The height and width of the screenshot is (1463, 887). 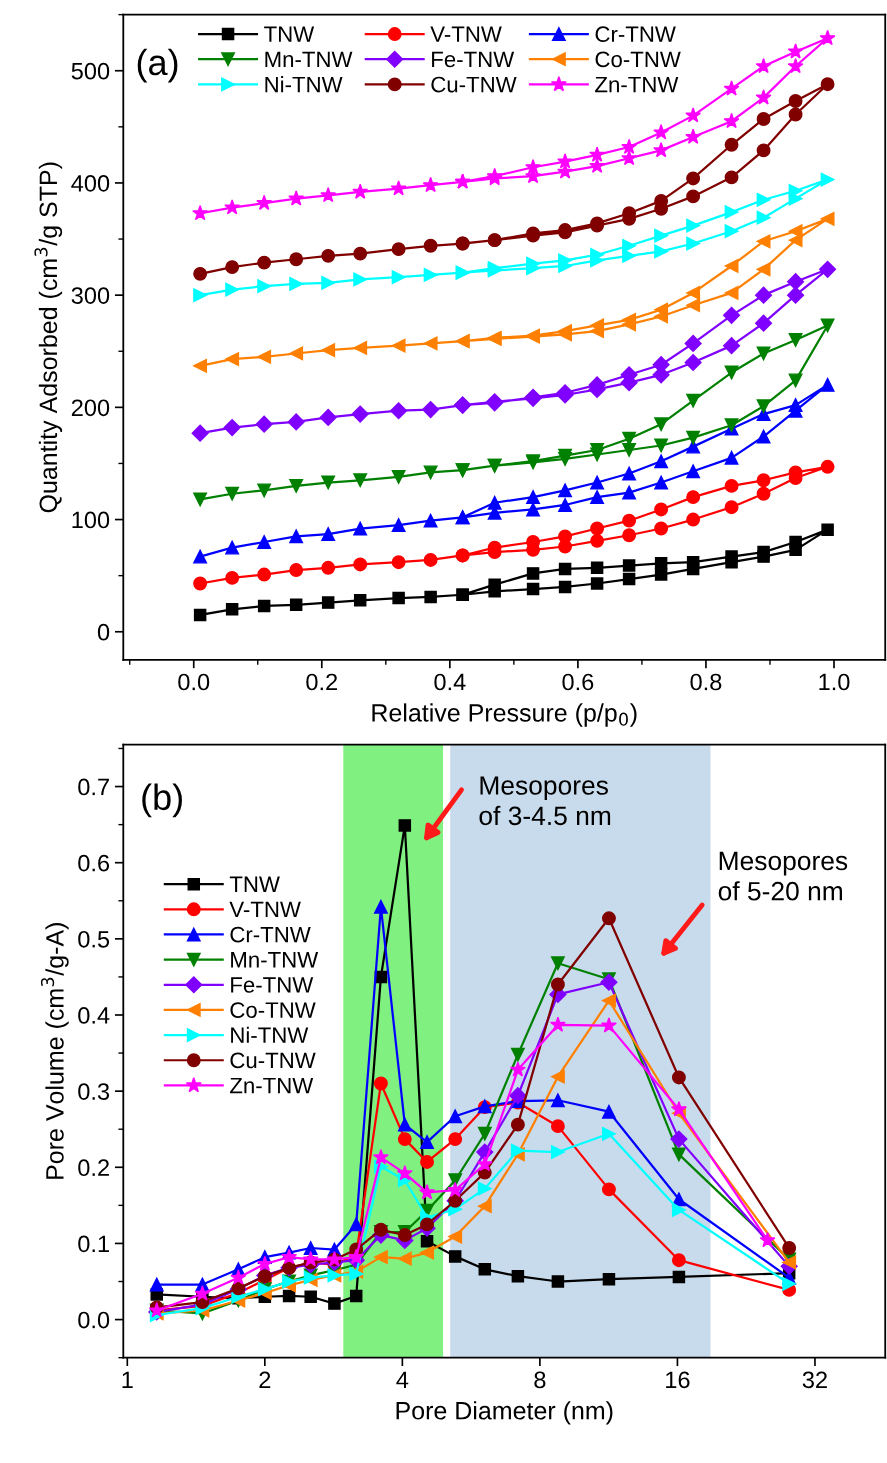 What do you see at coordinates (90, 295) in the screenshot?
I see `y-tick-label: 300` at bounding box center [90, 295].